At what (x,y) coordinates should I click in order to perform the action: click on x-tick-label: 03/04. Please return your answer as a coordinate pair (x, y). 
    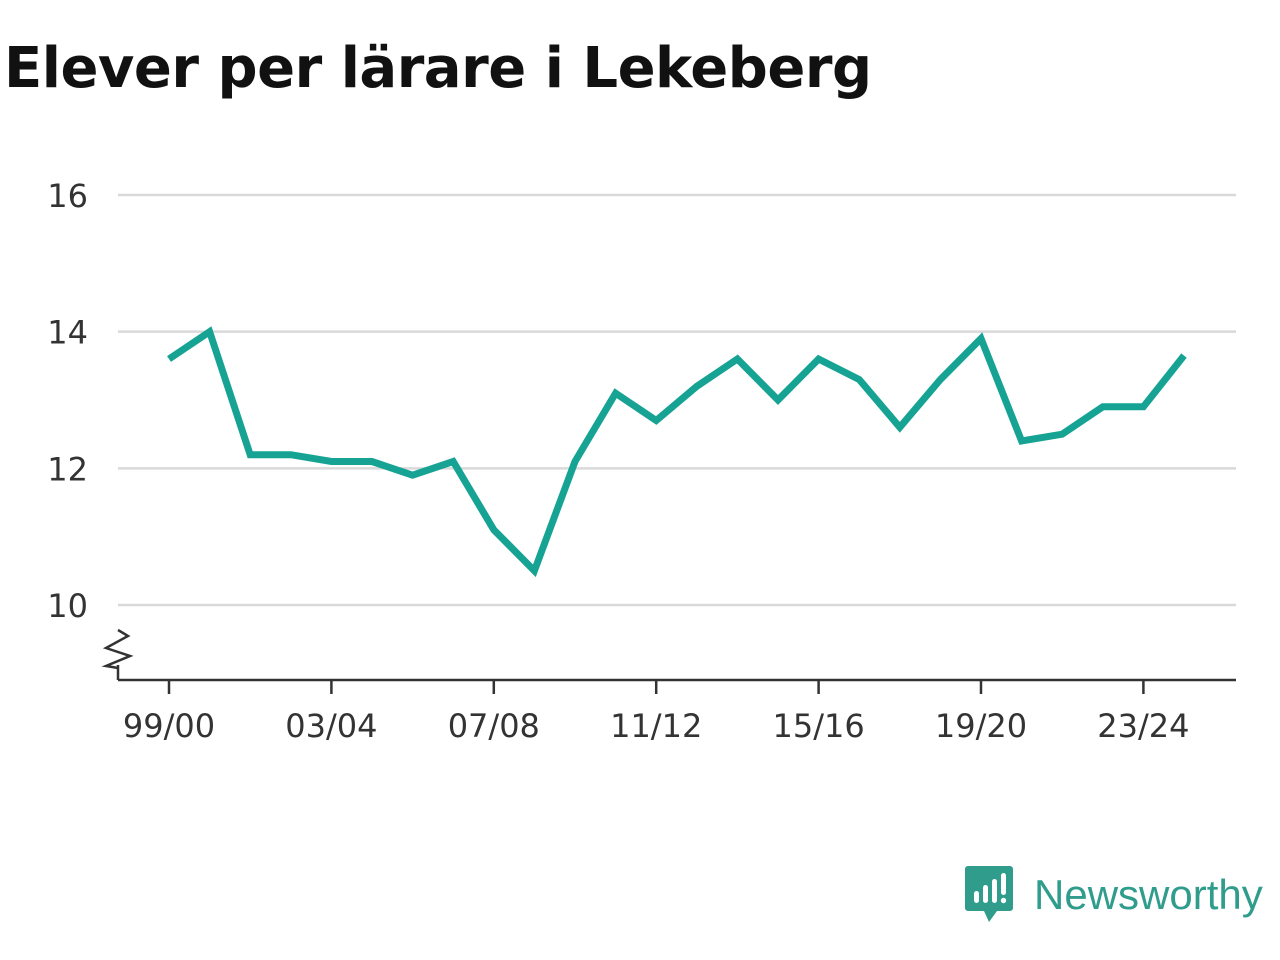
    Looking at the image, I should click on (331, 726).